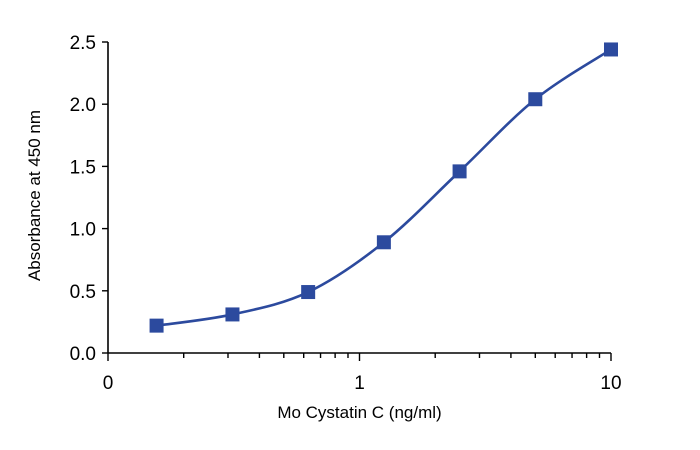 The width and height of the screenshot is (700, 450). I want to click on x-tick-label: 0, so click(108, 383).